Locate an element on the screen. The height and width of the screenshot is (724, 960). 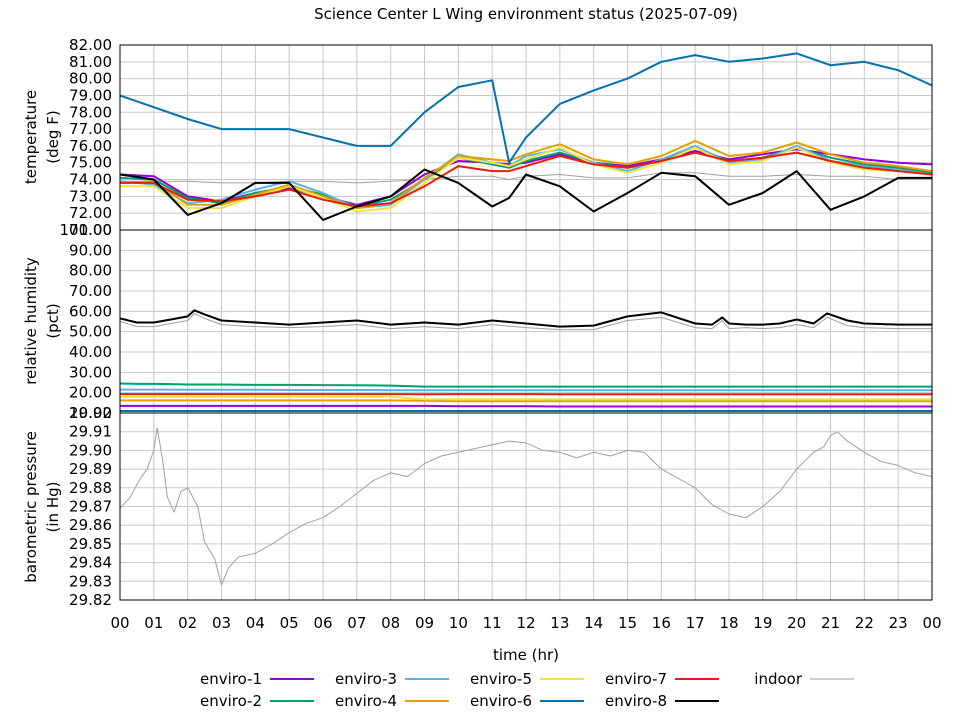
x-tick-label: 05 is located at coordinates (289, 623).